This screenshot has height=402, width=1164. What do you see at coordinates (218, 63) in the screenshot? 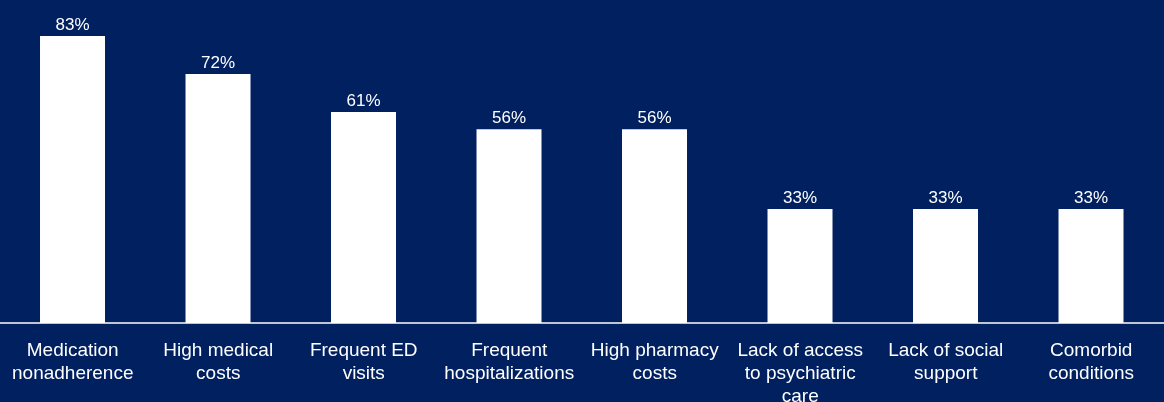
I see `data-label: 72%` at bounding box center [218, 63].